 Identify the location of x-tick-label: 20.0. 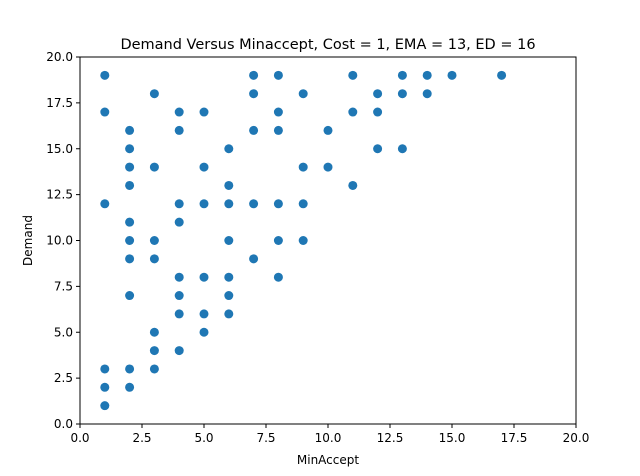
(576, 438).